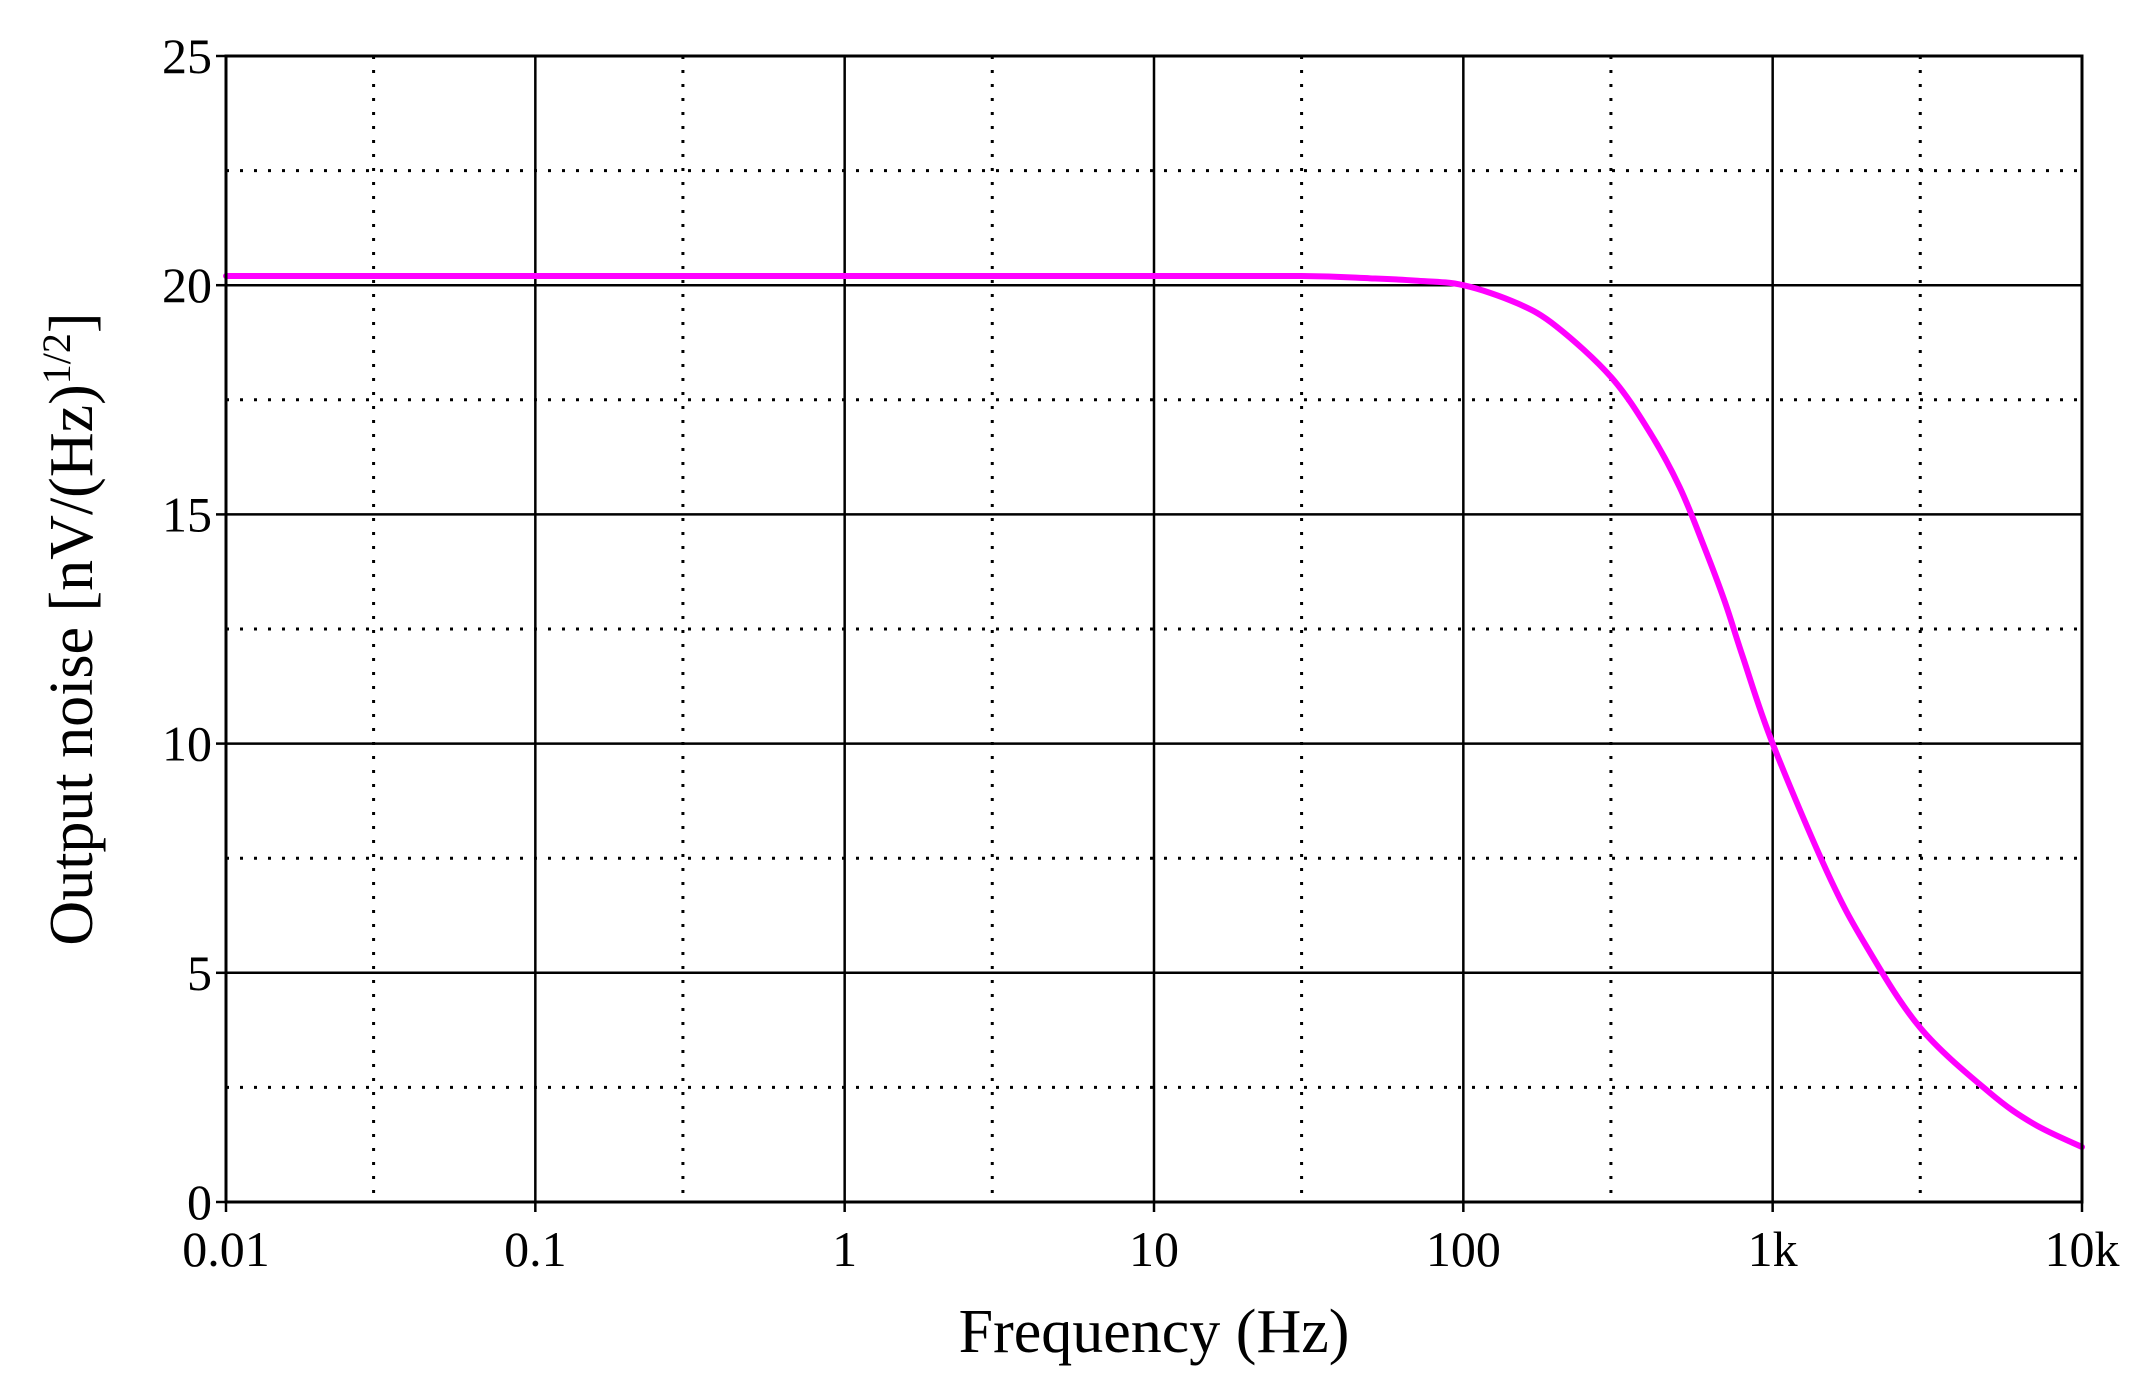  What do you see at coordinates (187, 56) in the screenshot?
I see `y-tick-label: 25` at bounding box center [187, 56].